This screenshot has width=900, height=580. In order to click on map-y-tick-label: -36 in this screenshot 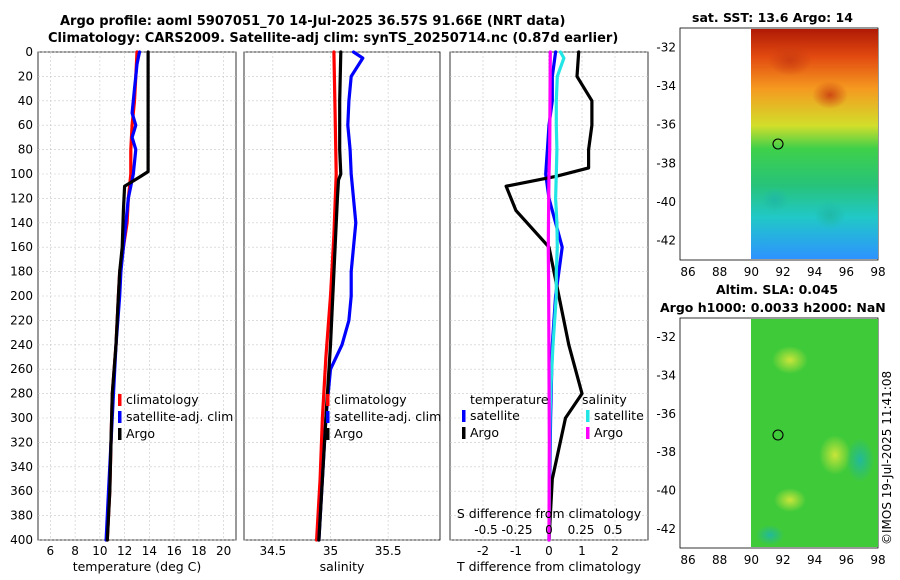, I will do `click(666, 125)`.